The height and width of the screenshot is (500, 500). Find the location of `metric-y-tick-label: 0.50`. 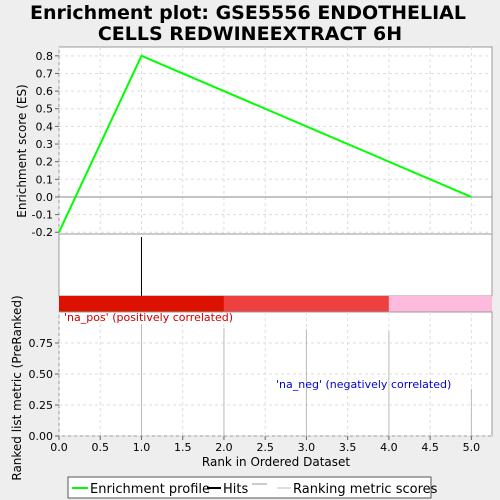

metric-y-tick-label: 0.50 is located at coordinates (41, 374).